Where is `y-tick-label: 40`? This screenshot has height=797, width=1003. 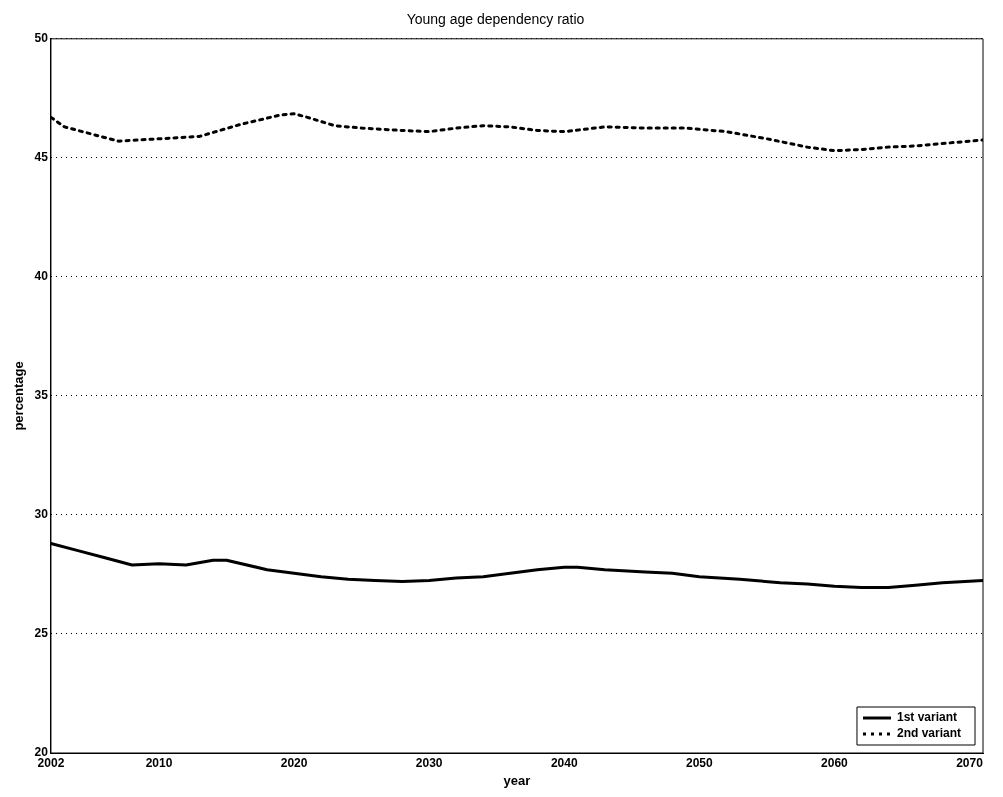
y-tick-label: 40 is located at coordinates (41, 276).